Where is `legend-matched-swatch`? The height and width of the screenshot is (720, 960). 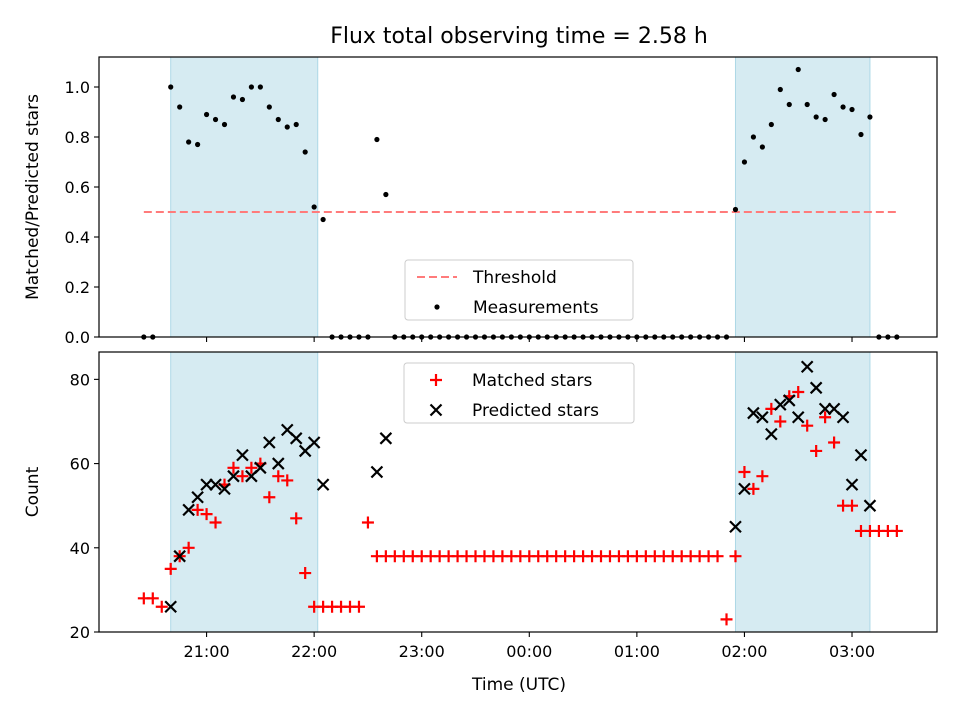 legend-matched-swatch is located at coordinates (436, 380).